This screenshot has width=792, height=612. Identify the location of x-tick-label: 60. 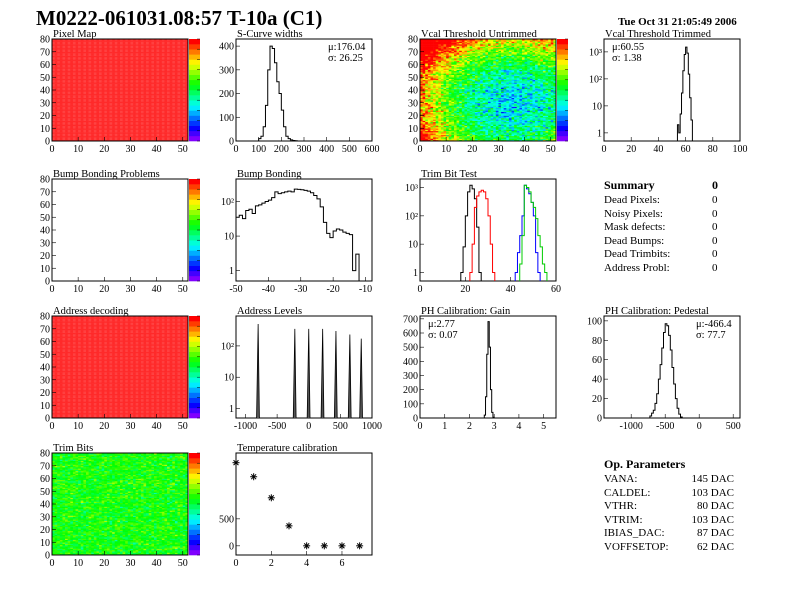
(556, 289).